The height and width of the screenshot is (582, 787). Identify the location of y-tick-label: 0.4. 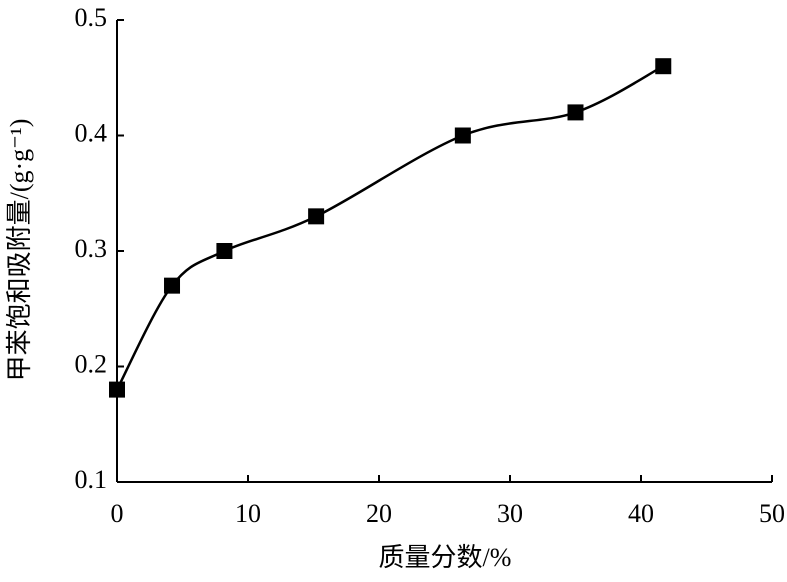
(91, 132).